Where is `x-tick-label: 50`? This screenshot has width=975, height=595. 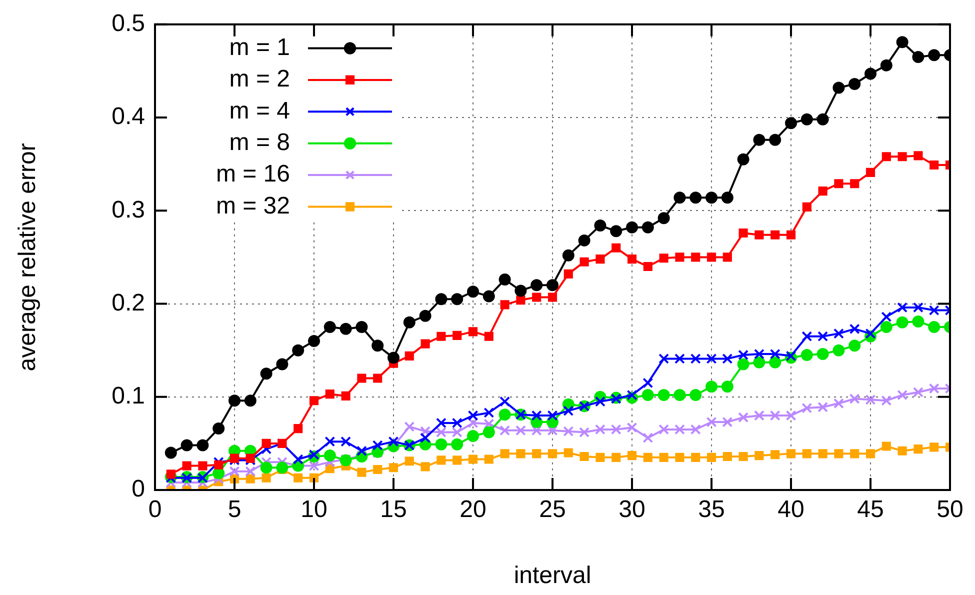 x-tick-label: 50 is located at coordinates (950, 510).